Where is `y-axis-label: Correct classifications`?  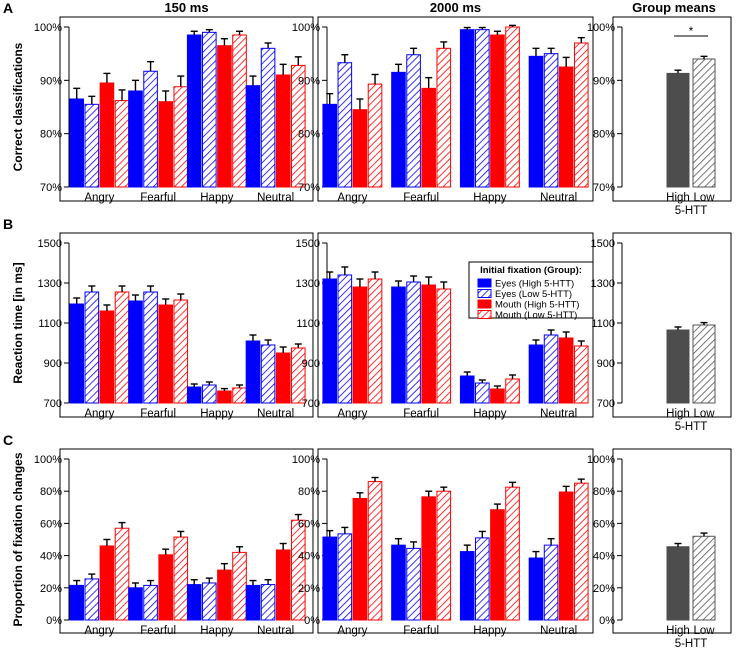 y-axis-label: Correct classifications is located at coordinates (18, 106).